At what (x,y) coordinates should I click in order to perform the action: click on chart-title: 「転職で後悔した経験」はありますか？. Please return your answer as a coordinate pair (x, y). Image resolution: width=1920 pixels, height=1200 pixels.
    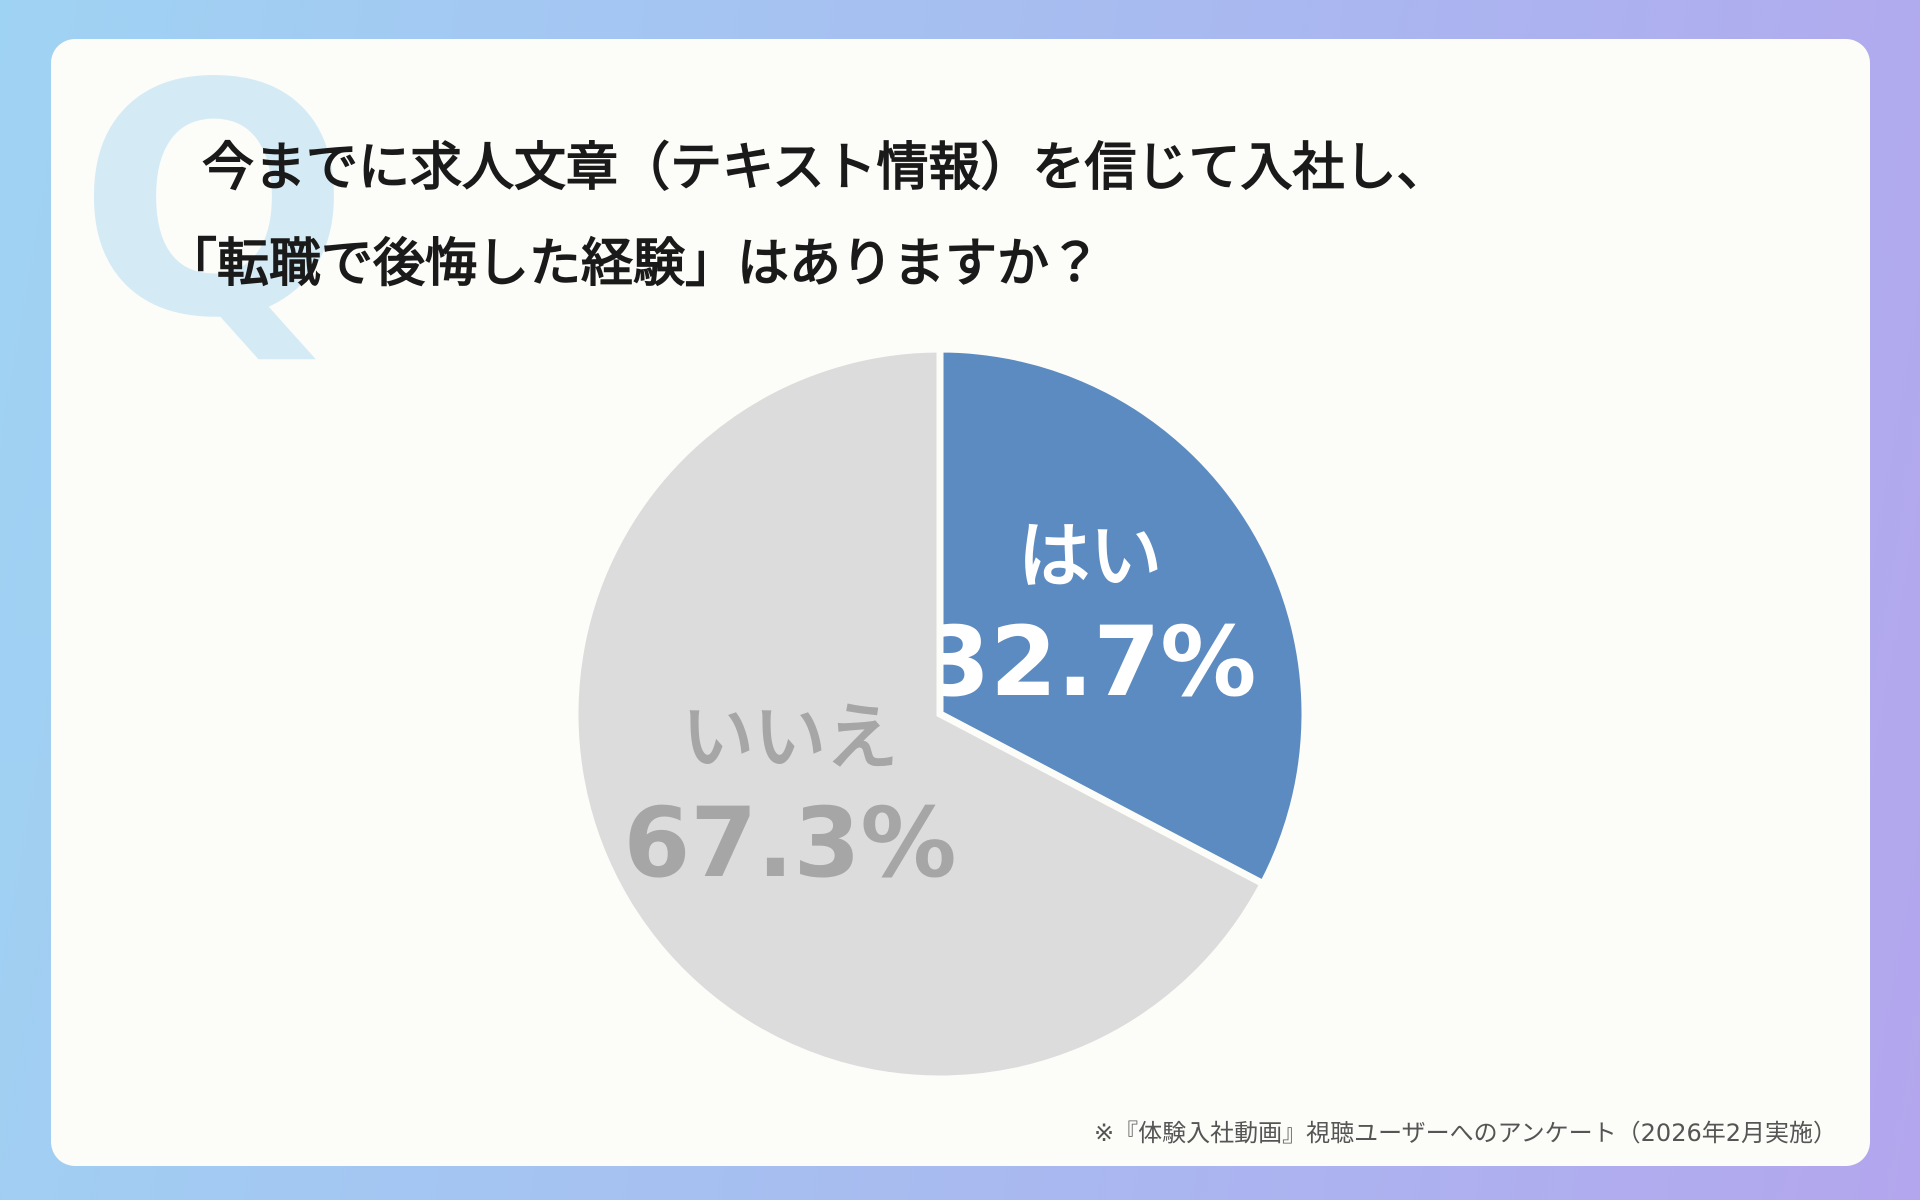
    Looking at the image, I should click on (633, 264).